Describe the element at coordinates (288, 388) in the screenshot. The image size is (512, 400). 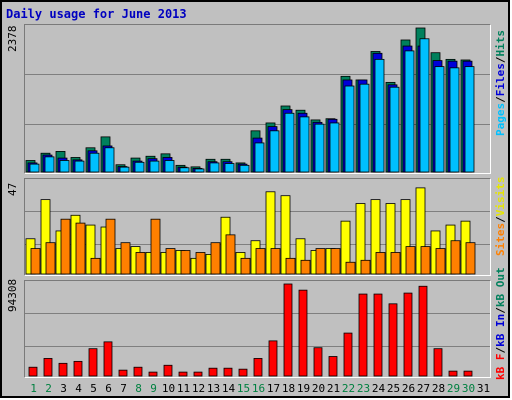
I see `x-tick-label: 18` at that location.